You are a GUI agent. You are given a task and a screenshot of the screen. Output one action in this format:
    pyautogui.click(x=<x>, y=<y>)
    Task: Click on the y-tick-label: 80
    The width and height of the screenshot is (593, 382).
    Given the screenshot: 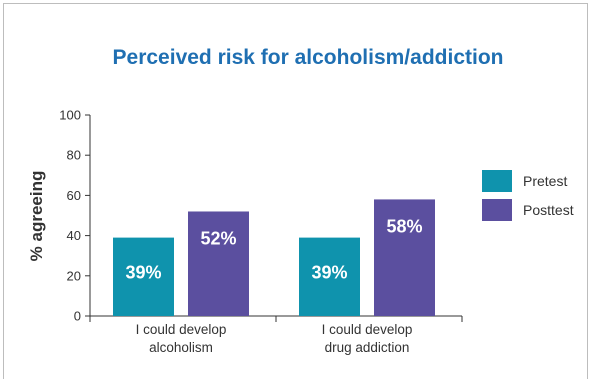 What is the action you would take?
    pyautogui.click(x=74, y=155)
    